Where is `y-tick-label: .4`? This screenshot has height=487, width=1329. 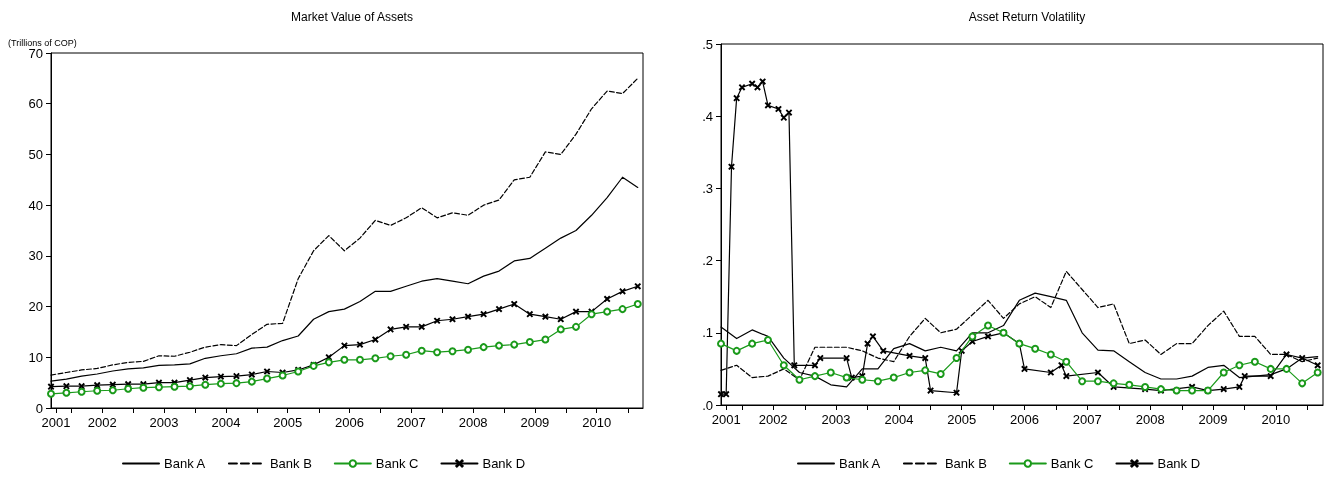 y-tick-label: .4 is located at coordinates (707, 116).